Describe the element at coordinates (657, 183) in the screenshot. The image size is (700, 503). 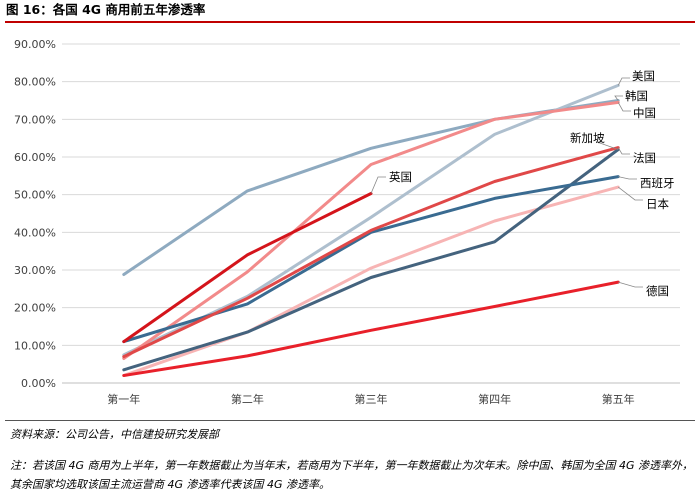
I see `series-label: 西班牙` at that location.